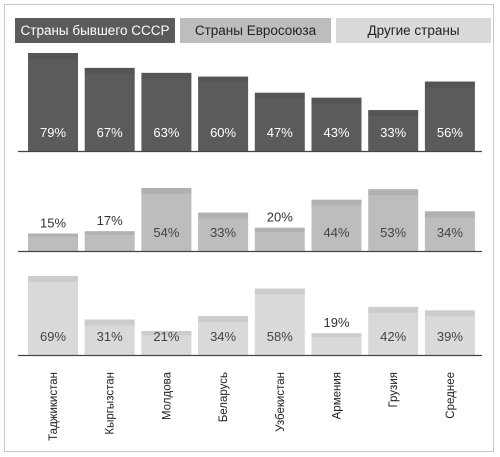  I want to click on category-label-7: Грузия, so click(394, 390).